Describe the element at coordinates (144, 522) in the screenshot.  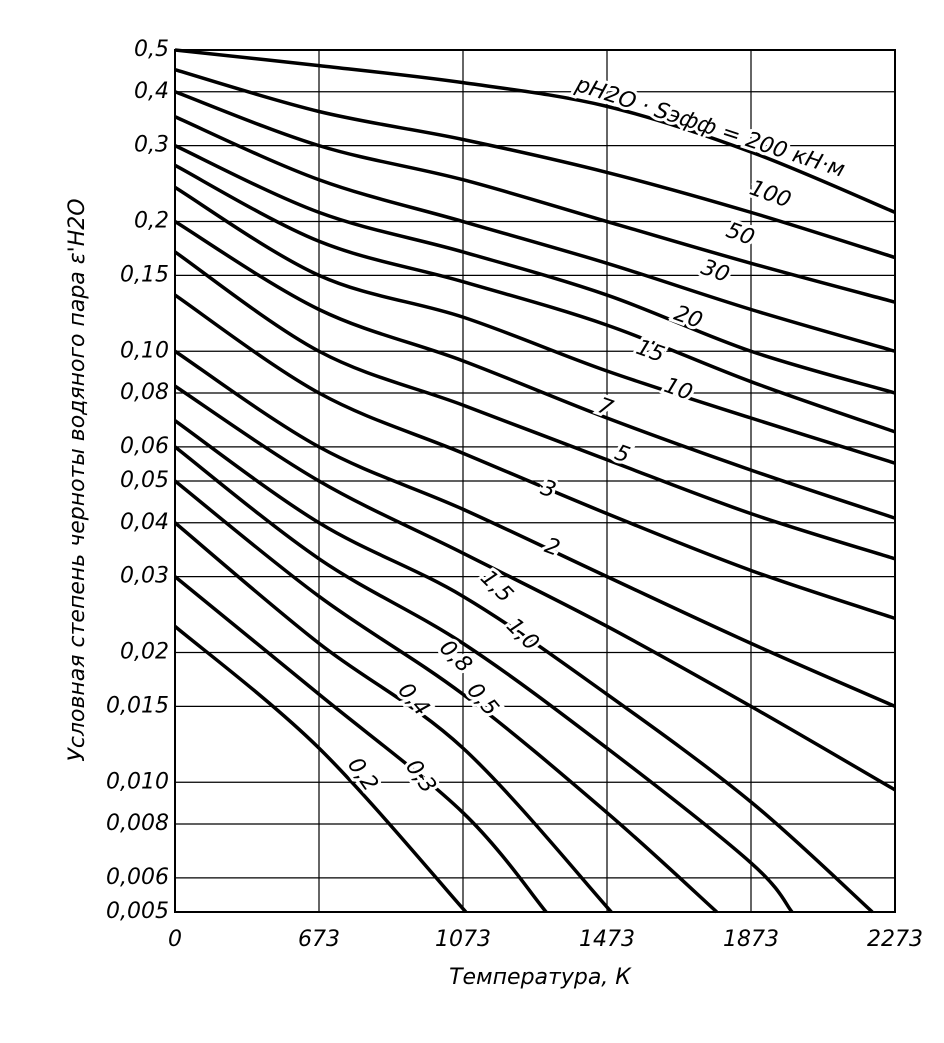
I see `y-tick-label: 0,04` at that location.